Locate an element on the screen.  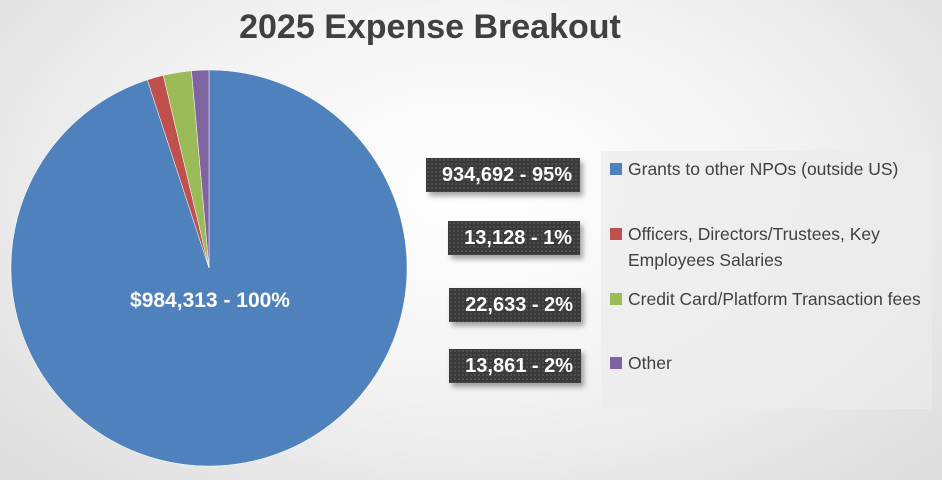
data-label-0: 934,692 - 95% is located at coordinates (503, 175).